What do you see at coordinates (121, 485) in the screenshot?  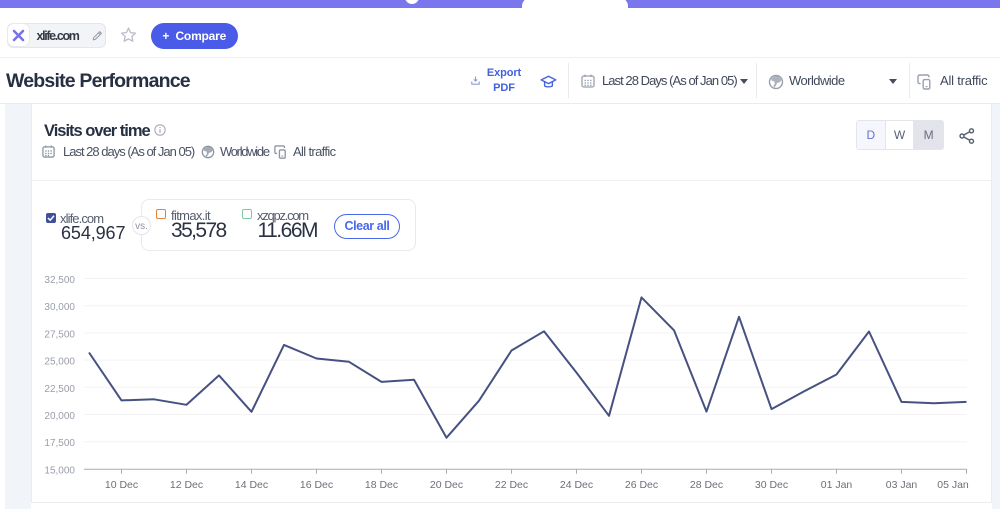 I see `svg-text: 10 Dec` at bounding box center [121, 485].